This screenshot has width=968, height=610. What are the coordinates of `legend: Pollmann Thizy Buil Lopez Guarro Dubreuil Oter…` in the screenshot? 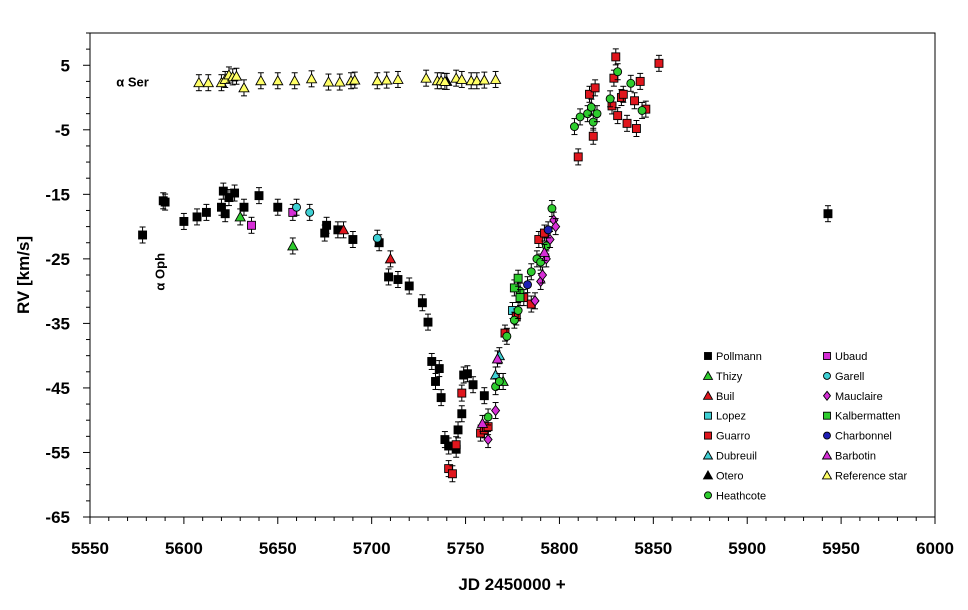 It's located at (804, 426).